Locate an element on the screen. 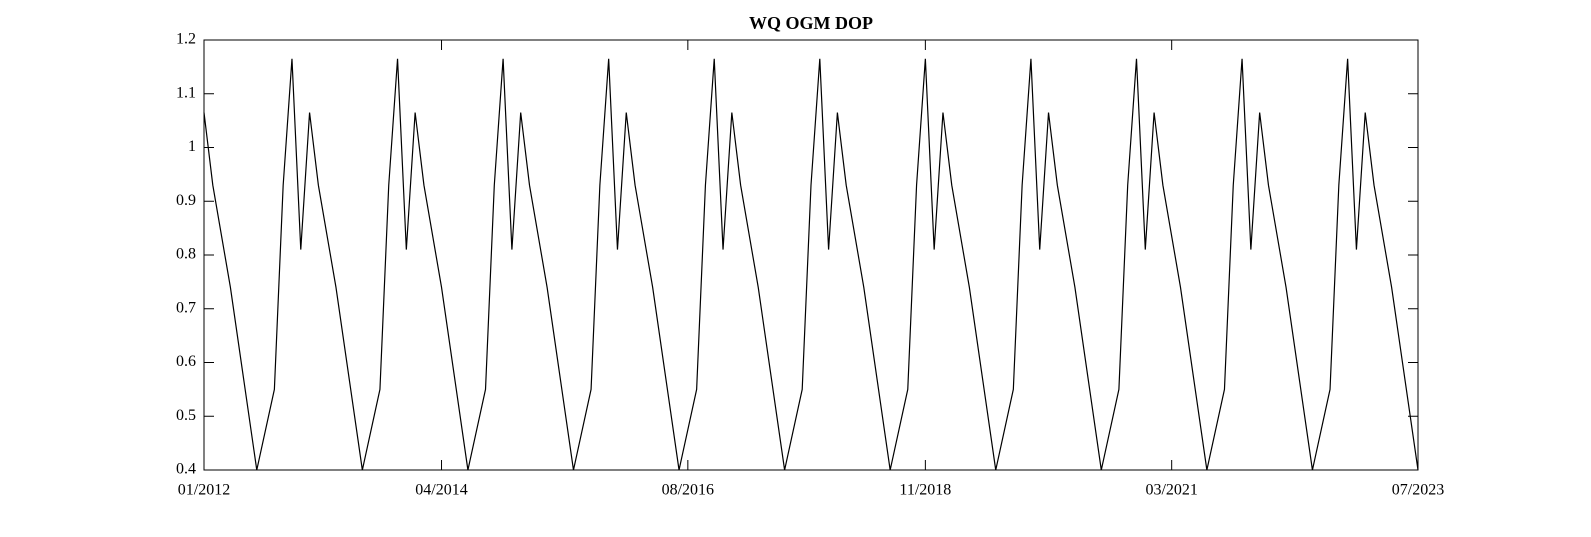 The width and height of the screenshot is (1591, 537). y-tick-label: 0.5 is located at coordinates (186, 415).